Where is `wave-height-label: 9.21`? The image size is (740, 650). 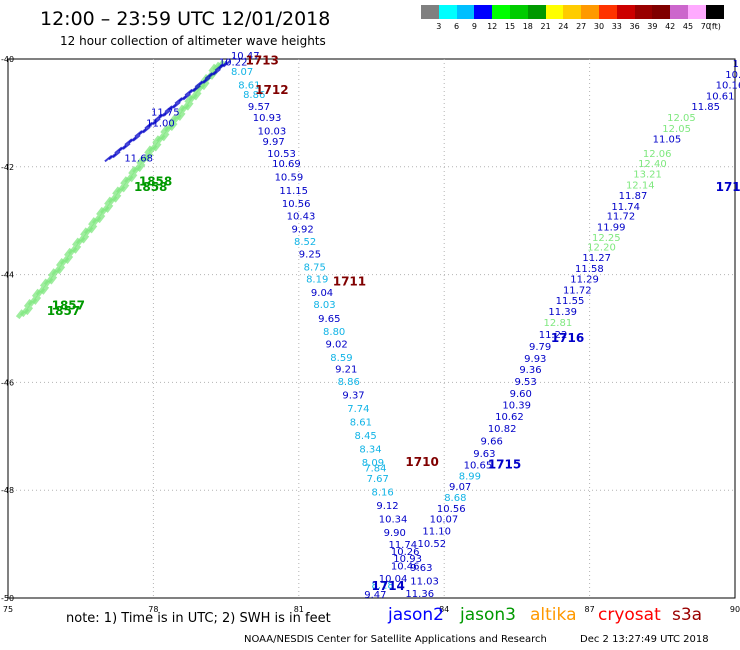 wave-height-label: 9.21 is located at coordinates (346, 370).